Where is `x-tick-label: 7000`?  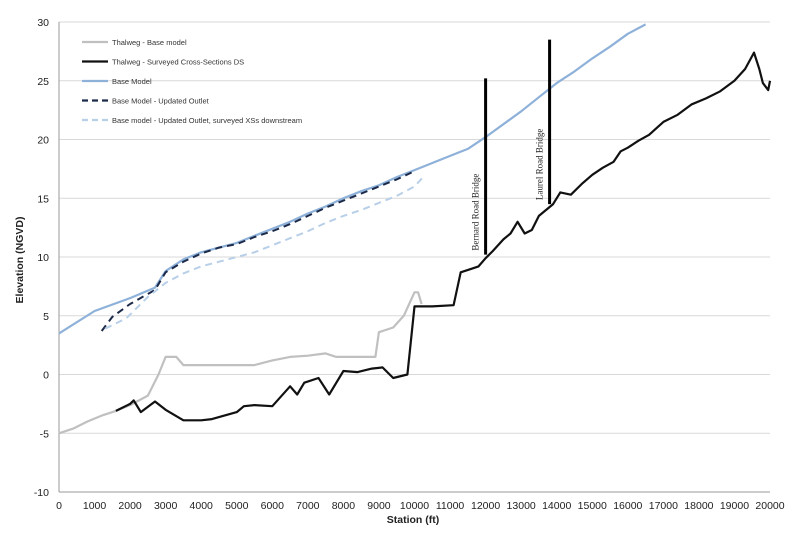
x-tick-label: 7000 is located at coordinates (308, 506).